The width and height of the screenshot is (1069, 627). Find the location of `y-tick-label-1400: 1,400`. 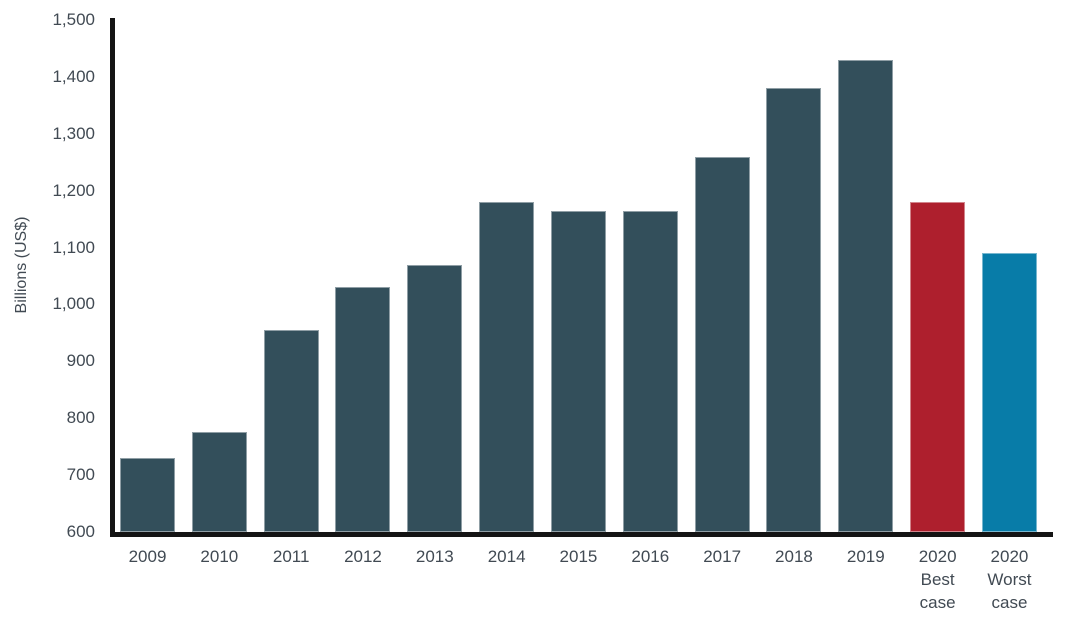

y-tick-label-1400: 1,400 is located at coordinates (73, 76).